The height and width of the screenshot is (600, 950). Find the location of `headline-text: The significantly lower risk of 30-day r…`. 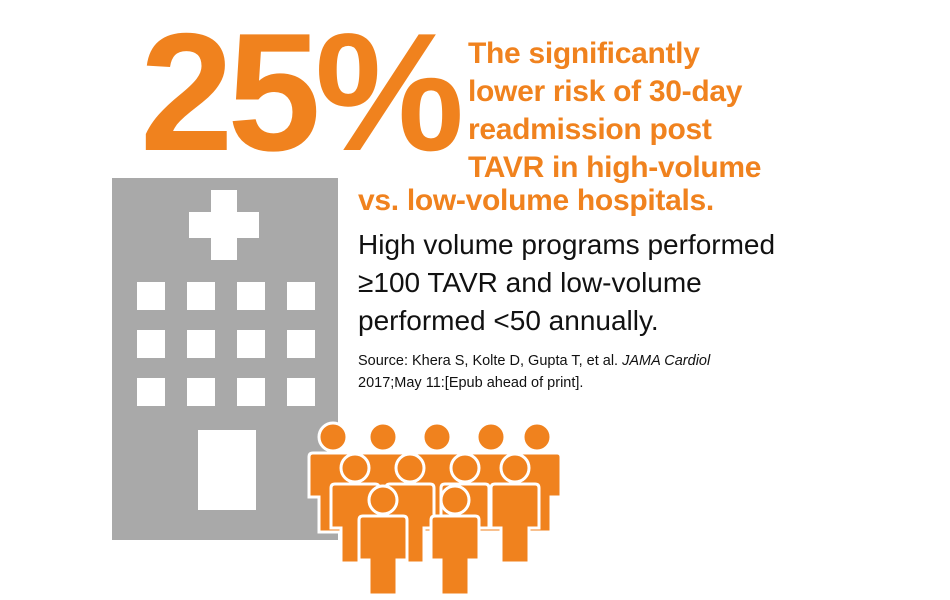

headline-text: The significantly lower risk of 30-day r… is located at coordinates (614, 111).